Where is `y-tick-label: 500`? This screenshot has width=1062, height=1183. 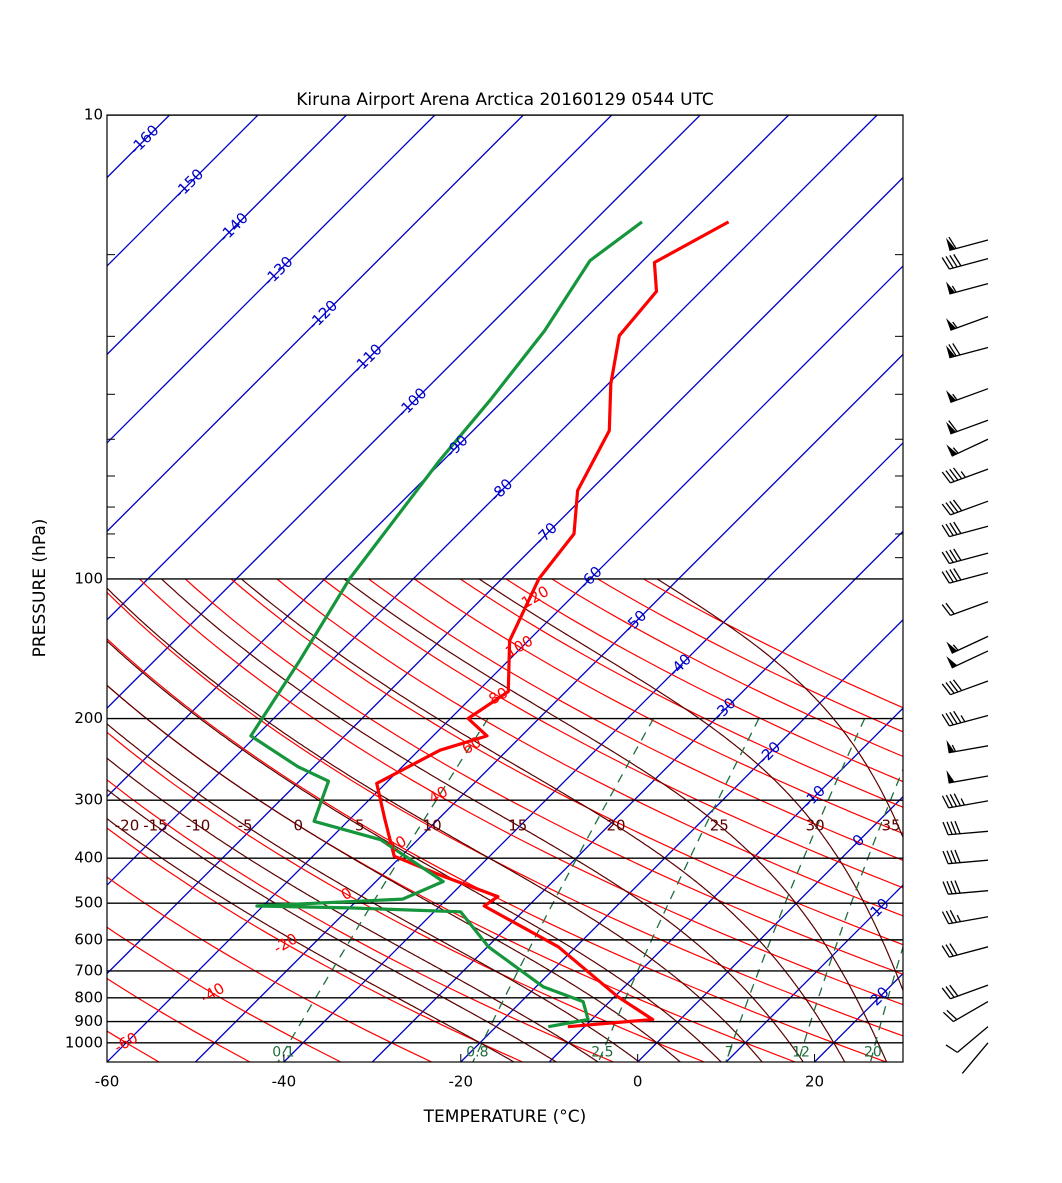
y-tick-label: 500 is located at coordinates (88, 903).